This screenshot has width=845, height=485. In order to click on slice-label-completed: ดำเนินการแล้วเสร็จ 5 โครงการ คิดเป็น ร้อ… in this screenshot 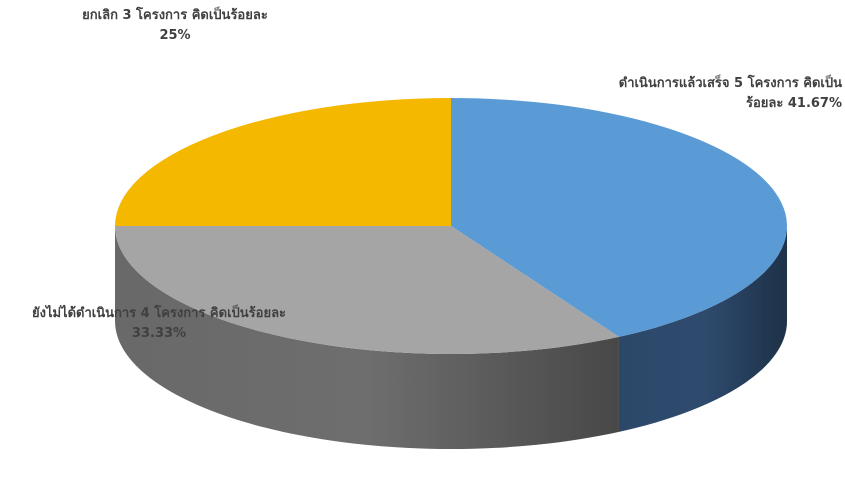, I will do `click(701, 94)`.